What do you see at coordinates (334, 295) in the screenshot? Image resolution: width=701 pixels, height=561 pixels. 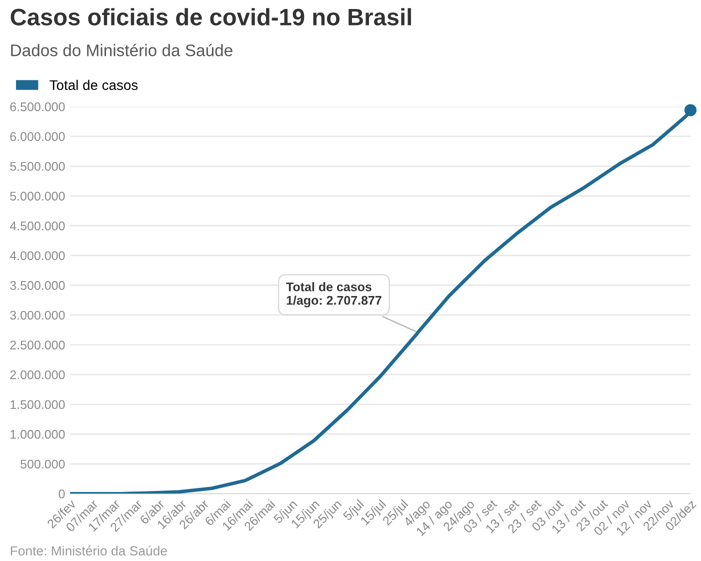 I see `annotation: Total de casos 1/ago: 2.707.877` at bounding box center [334, 295].